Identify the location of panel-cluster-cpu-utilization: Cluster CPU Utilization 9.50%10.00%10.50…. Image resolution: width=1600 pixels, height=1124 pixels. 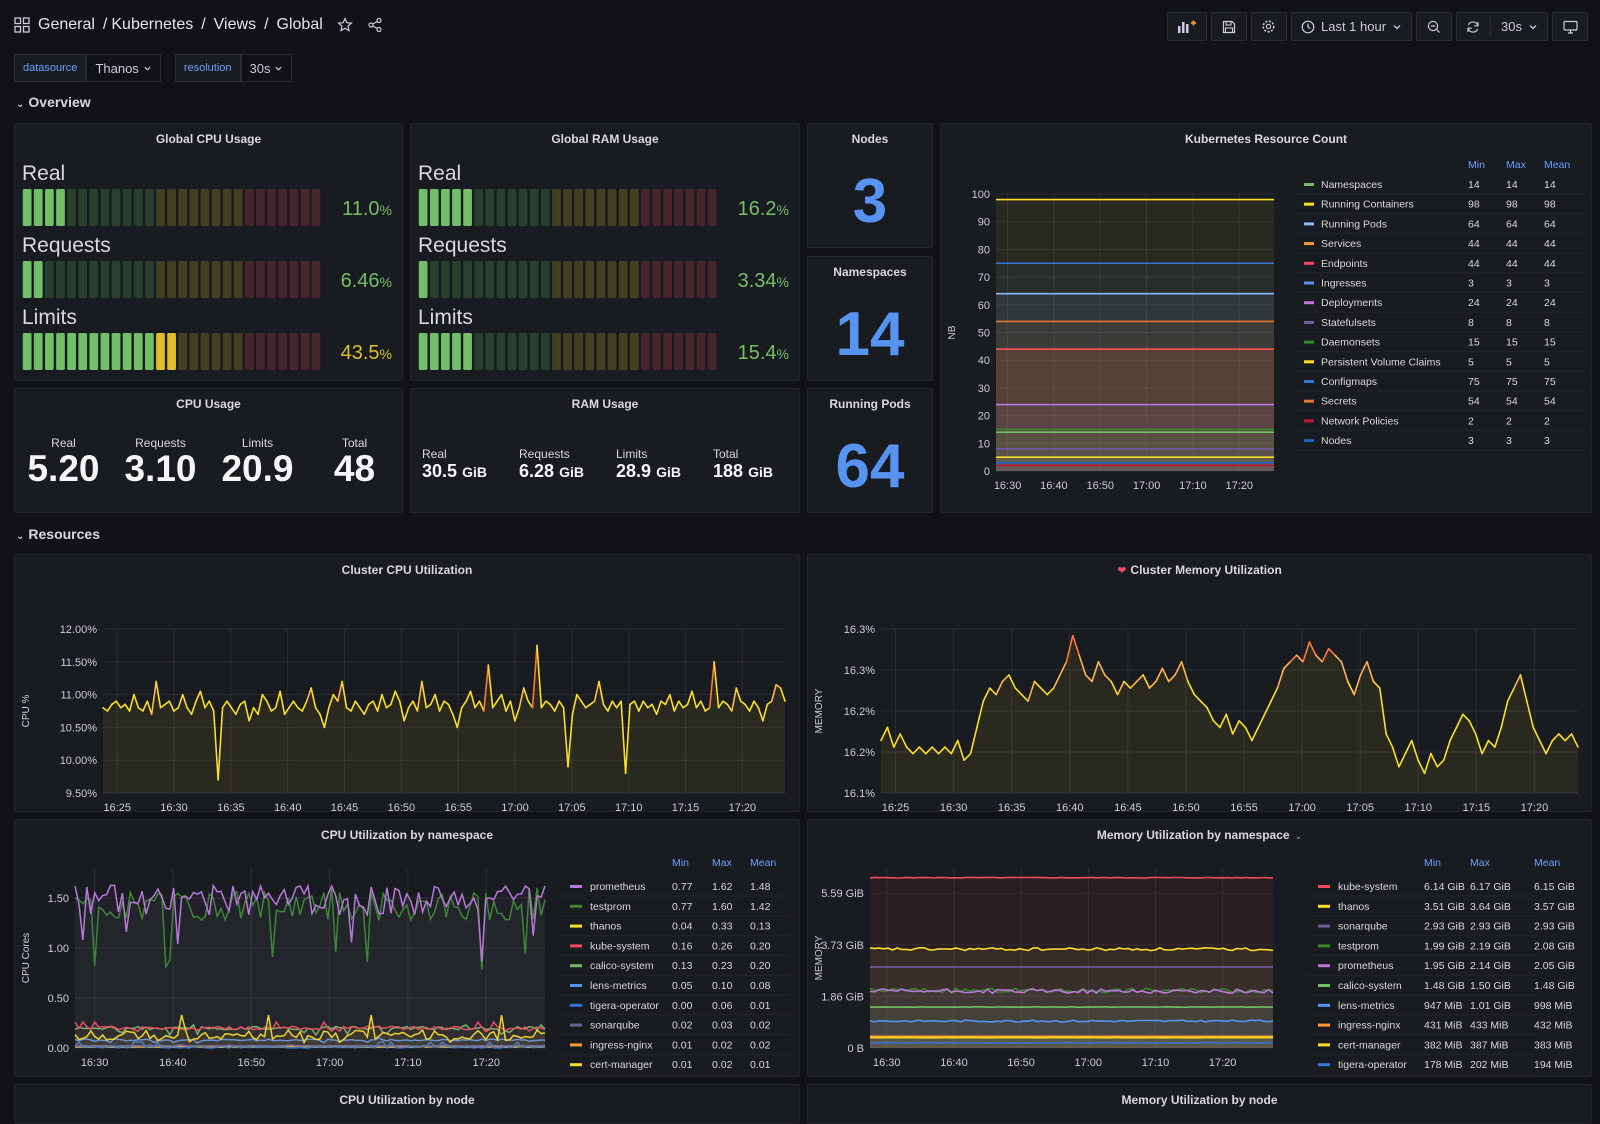
(407, 683).